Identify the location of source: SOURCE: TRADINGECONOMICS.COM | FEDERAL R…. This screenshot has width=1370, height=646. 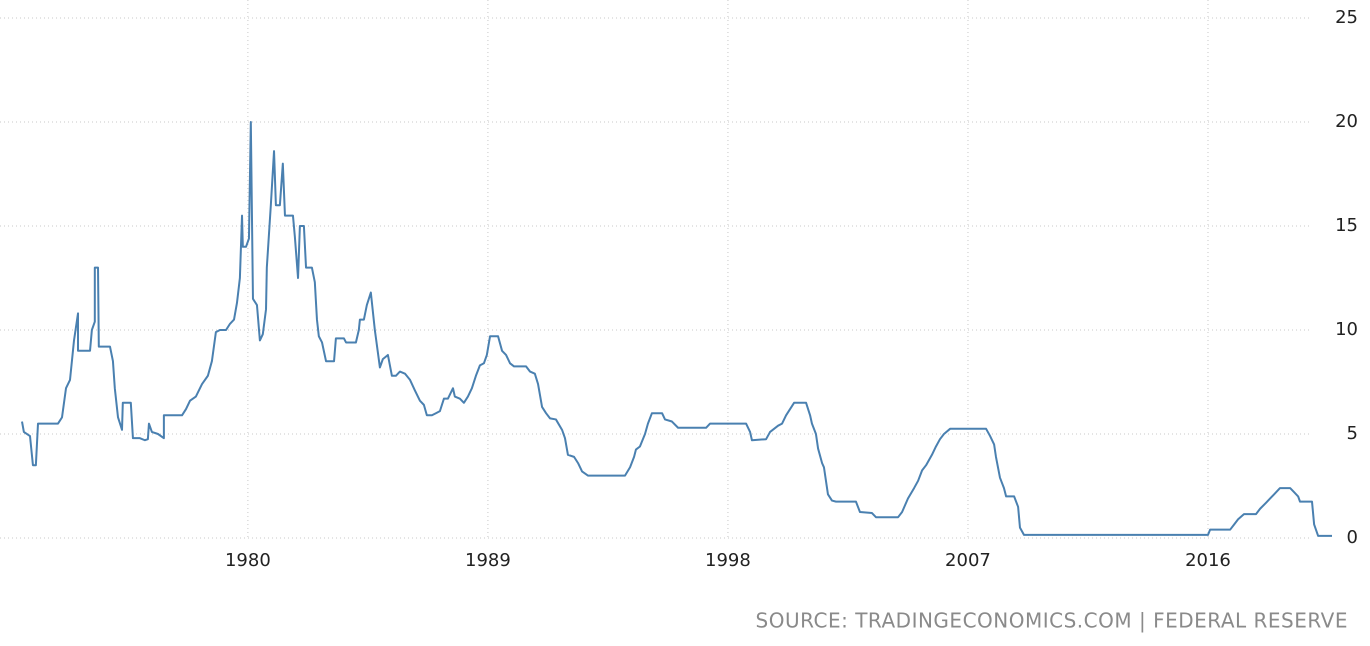
(1052, 621).